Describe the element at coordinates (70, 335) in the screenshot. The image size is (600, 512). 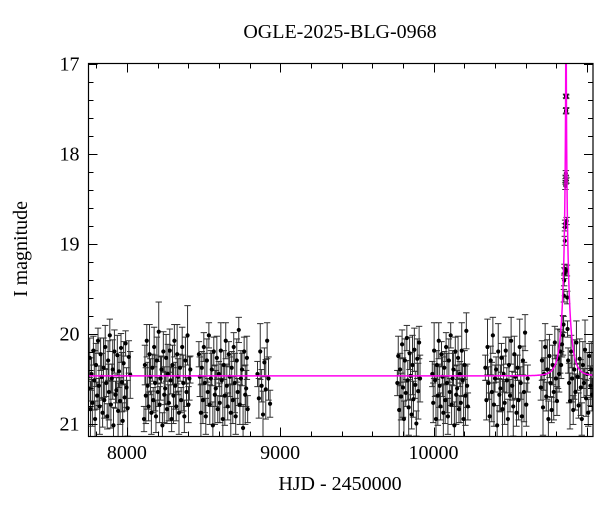
I see `y-tick-label: 20` at that location.